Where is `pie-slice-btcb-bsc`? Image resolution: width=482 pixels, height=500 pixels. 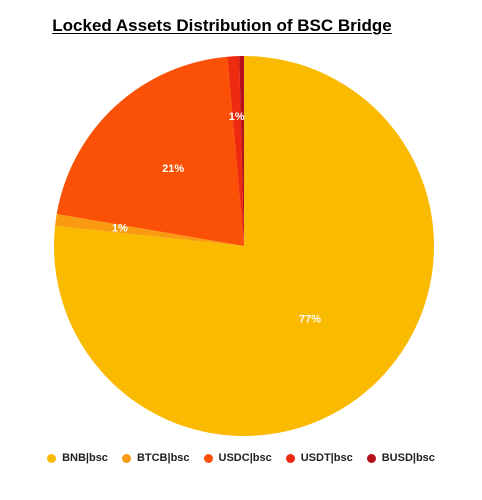
pie-slice-btcb-bsc is located at coordinates (149, 230).